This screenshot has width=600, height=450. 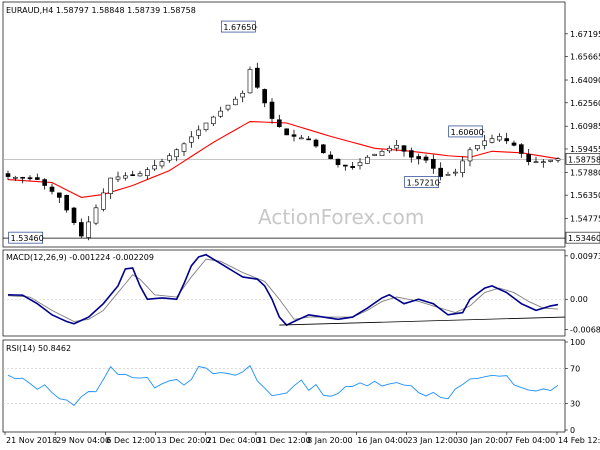 I want to click on rsi-line-group, so click(x=283, y=385).